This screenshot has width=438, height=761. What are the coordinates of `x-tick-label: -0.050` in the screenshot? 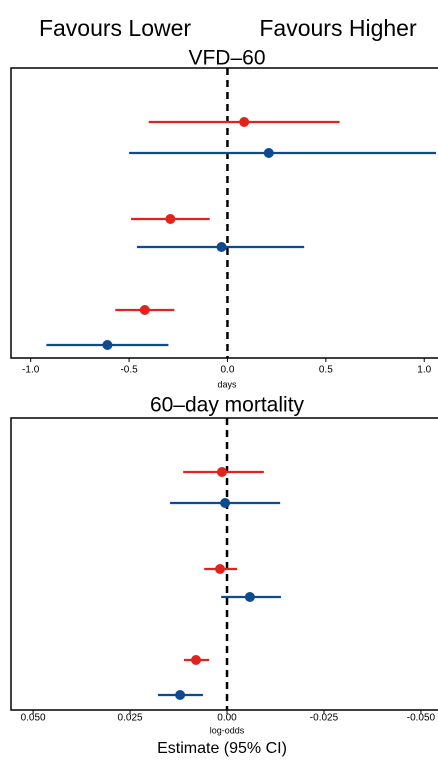 It's located at (421, 718).